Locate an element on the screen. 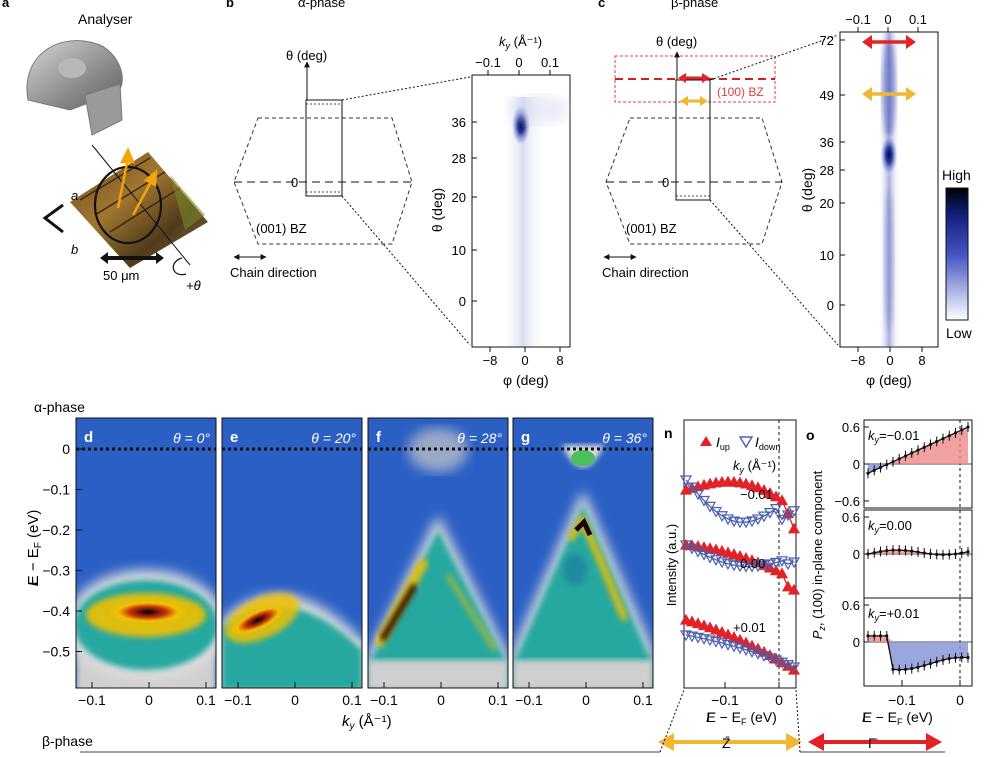 The height and width of the screenshot is (757, 987). arpes-theta-label: θ = 28° is located at coordinates (479, 438).